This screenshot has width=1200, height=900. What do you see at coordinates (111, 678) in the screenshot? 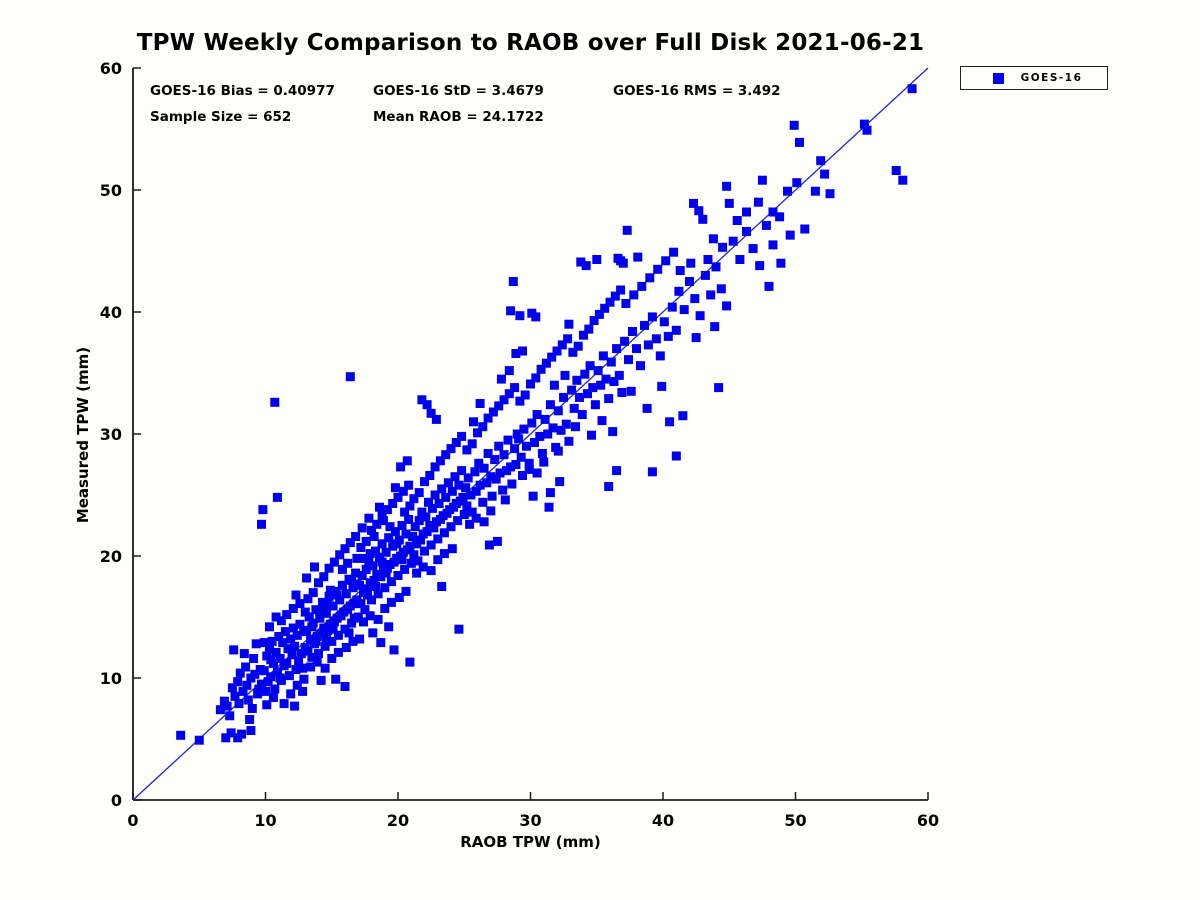
I see `y-tick-label: 10` at bounding box center [111, 678].